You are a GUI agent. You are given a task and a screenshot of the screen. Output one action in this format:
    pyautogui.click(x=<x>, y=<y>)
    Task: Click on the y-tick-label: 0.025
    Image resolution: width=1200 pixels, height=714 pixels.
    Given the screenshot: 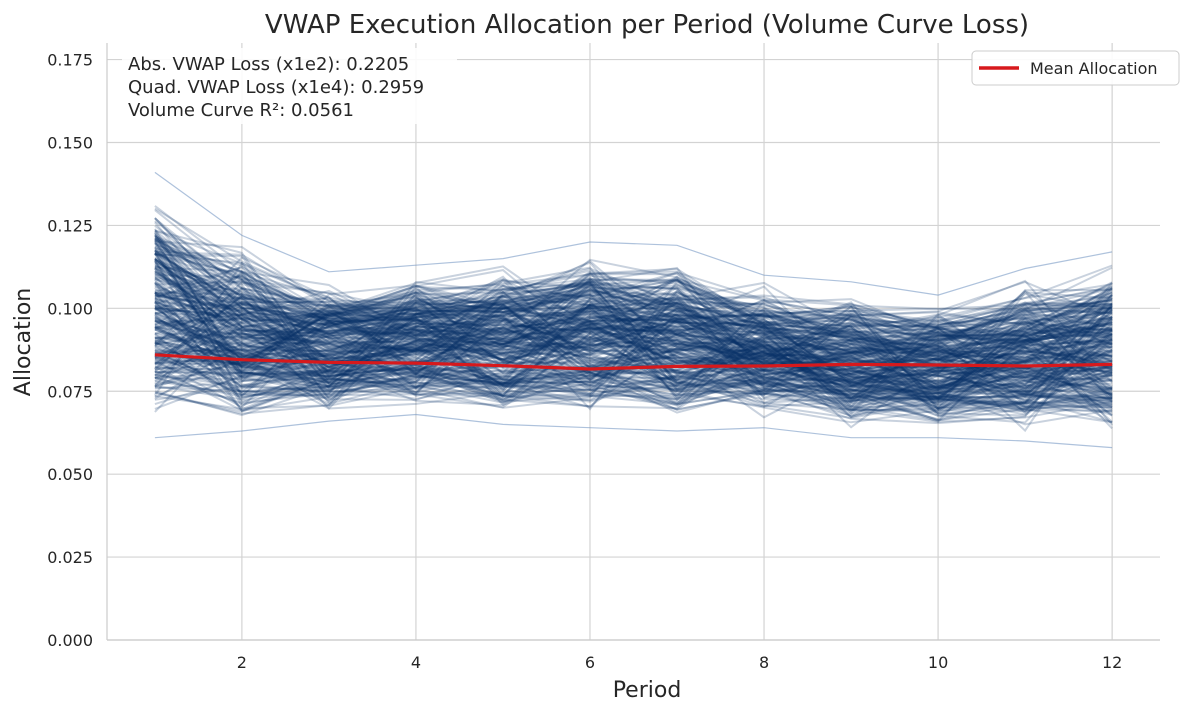 What is the action you would take?
    pyautogui.click(x=70, y=557)
    